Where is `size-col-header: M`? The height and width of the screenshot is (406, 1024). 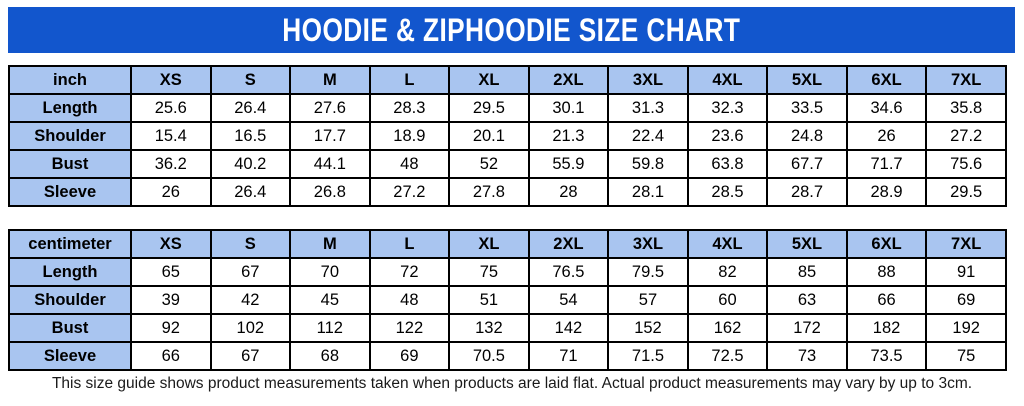
size-col-header: M is located at coordinates (330, 80).